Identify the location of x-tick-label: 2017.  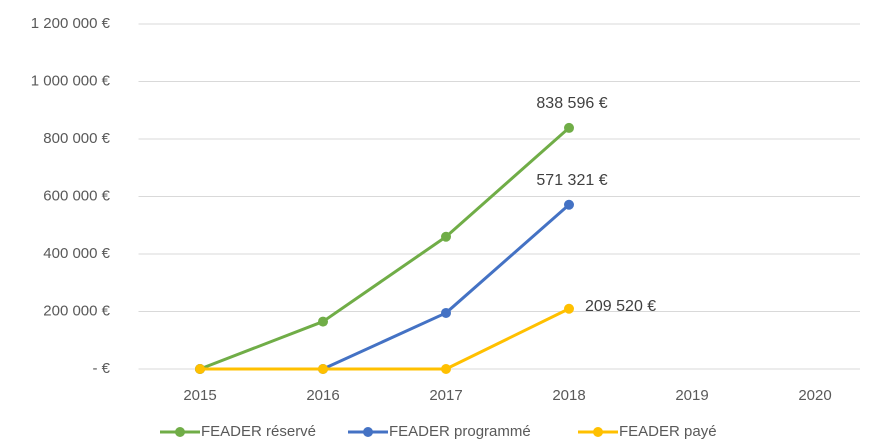
(445, 395).